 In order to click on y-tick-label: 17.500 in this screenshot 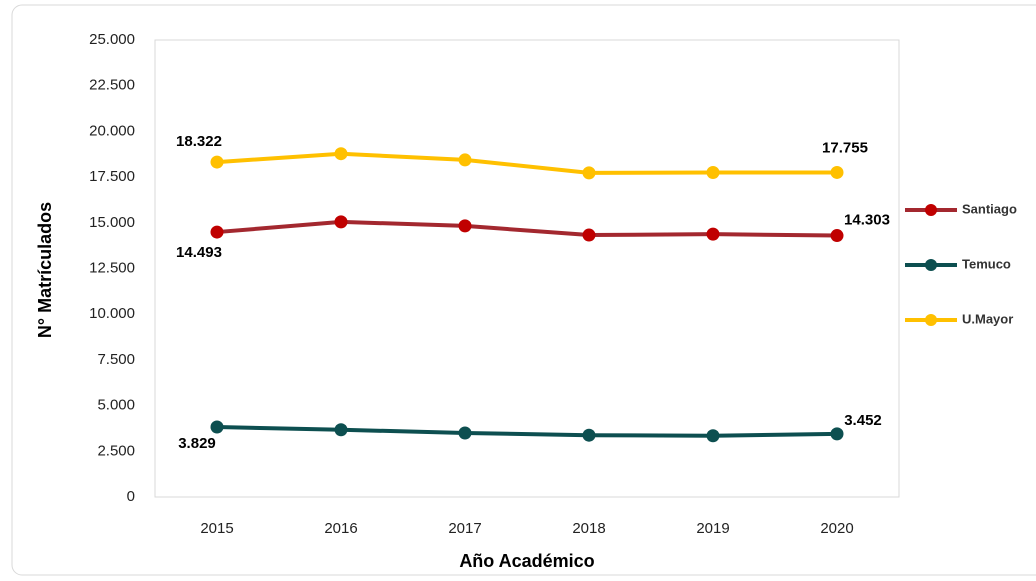, I will do `click(112, 176)`.